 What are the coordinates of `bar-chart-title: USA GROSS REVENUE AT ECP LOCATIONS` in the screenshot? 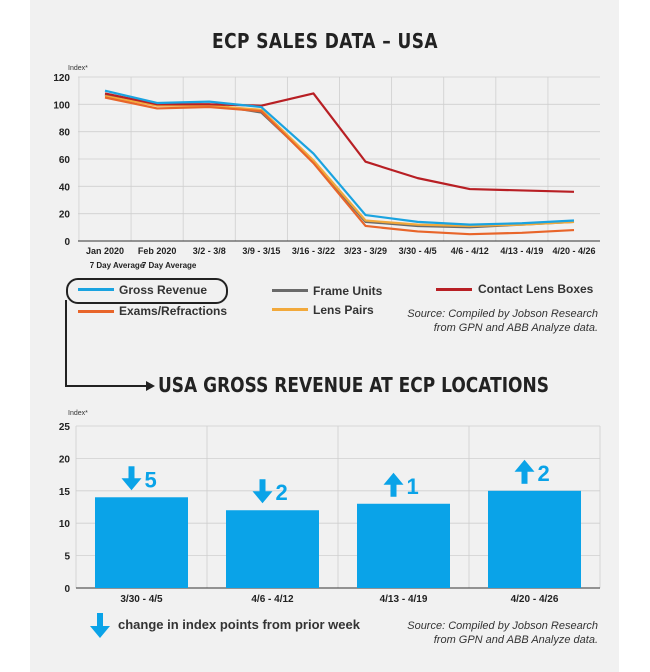 It's located at (353, 385).